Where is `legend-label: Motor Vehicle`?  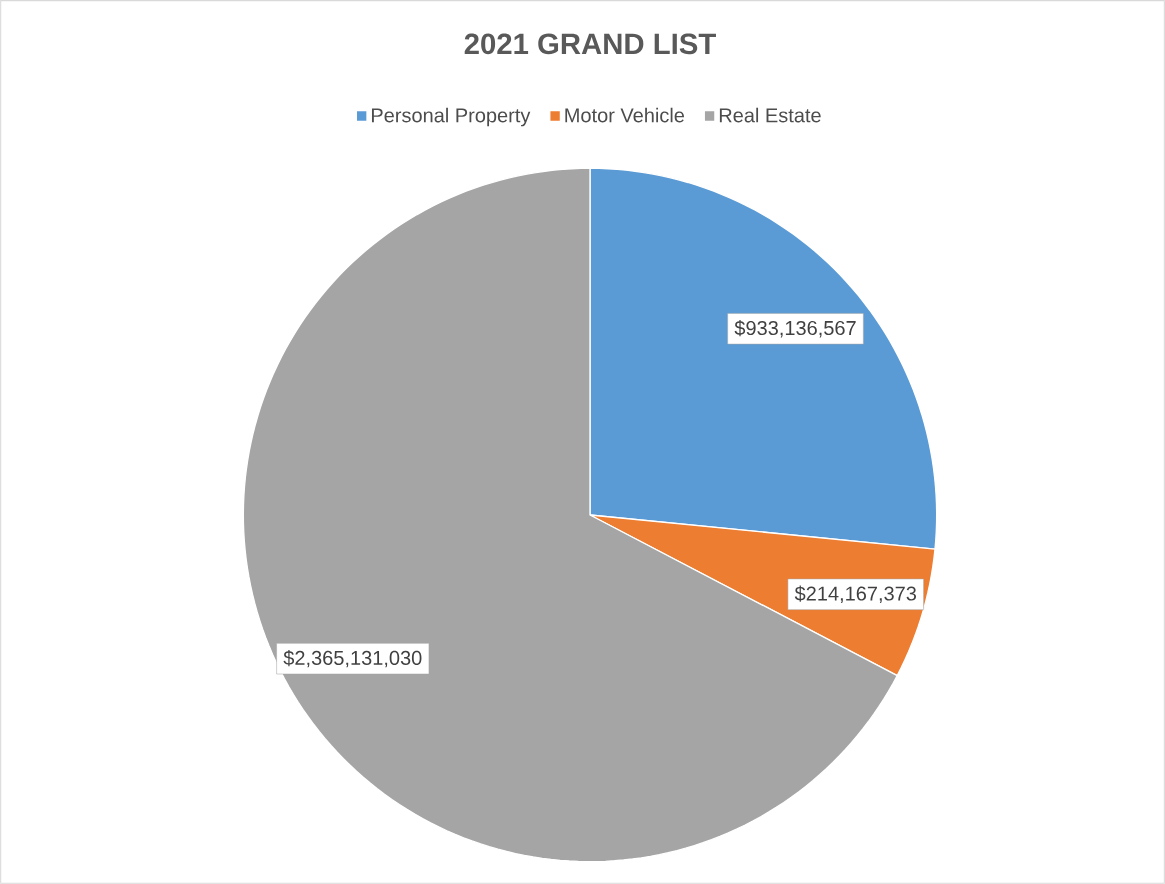
legend-label: Motor Vehicle is located at coordinates (625, 115).